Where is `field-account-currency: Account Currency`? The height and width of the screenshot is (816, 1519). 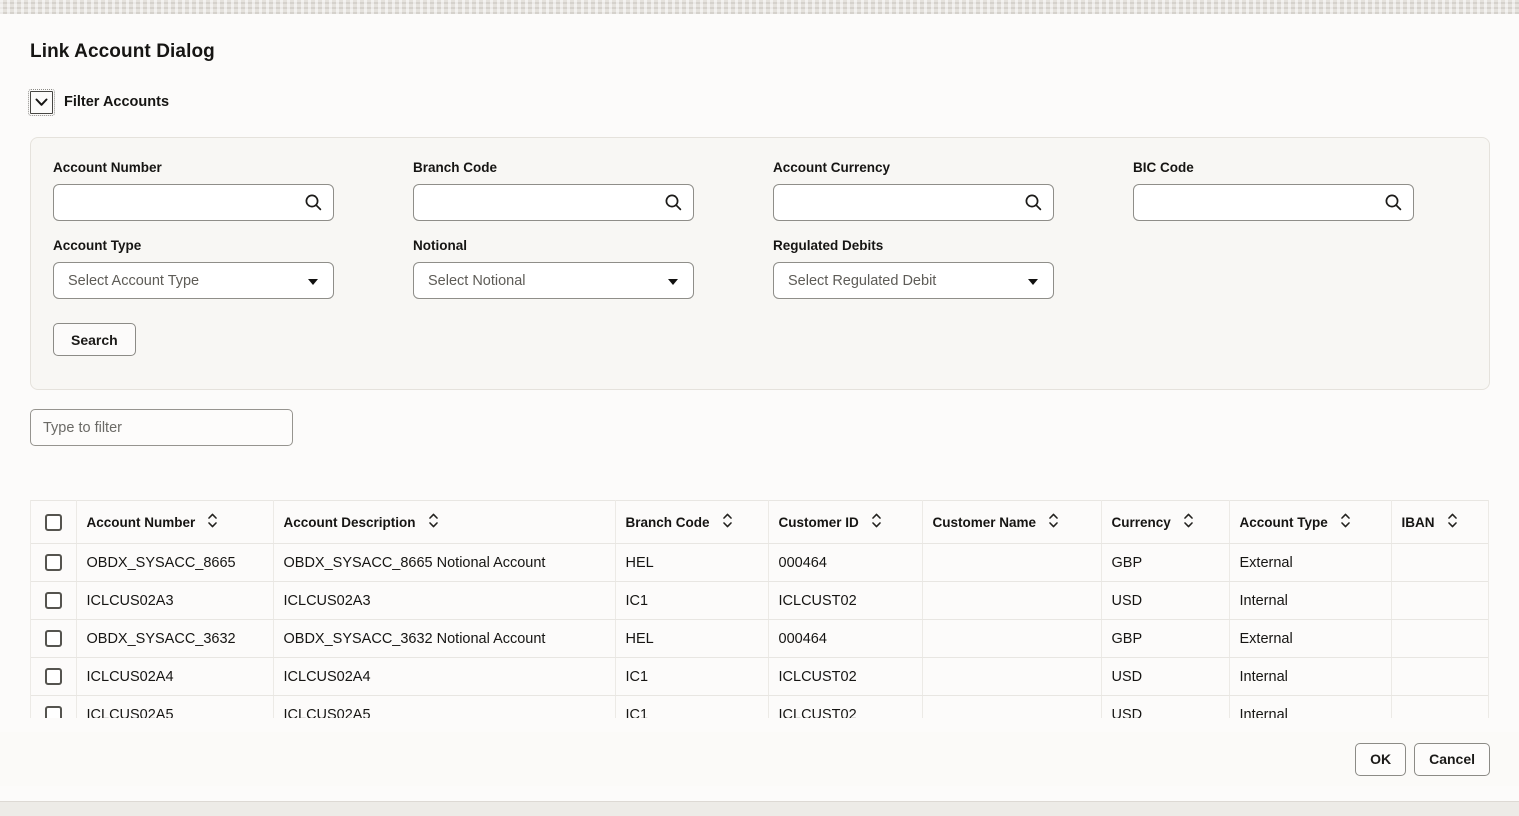
field-account-currency: Account Currency is located at coordinates (913, 190).